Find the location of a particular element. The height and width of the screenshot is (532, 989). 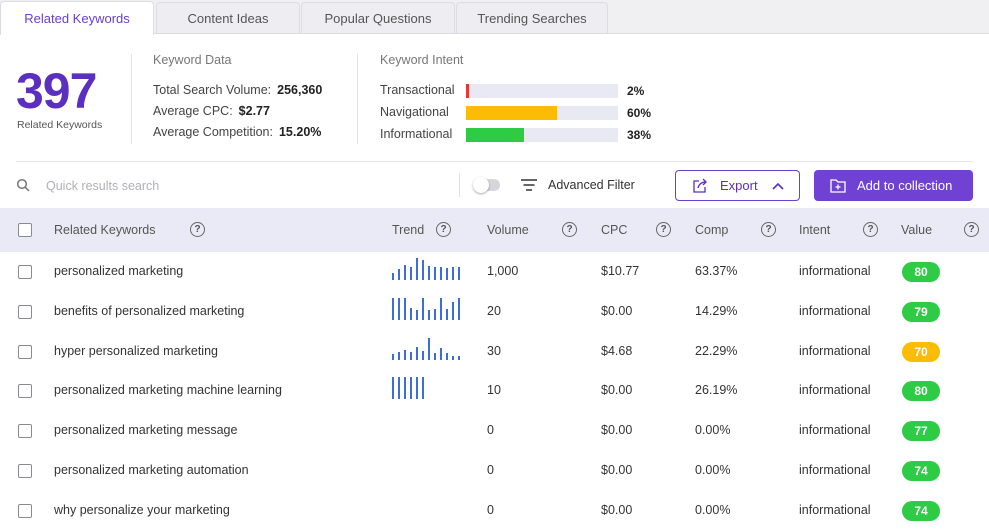

intent-transactional-label: Transactional is located at coordinates (417, 90).